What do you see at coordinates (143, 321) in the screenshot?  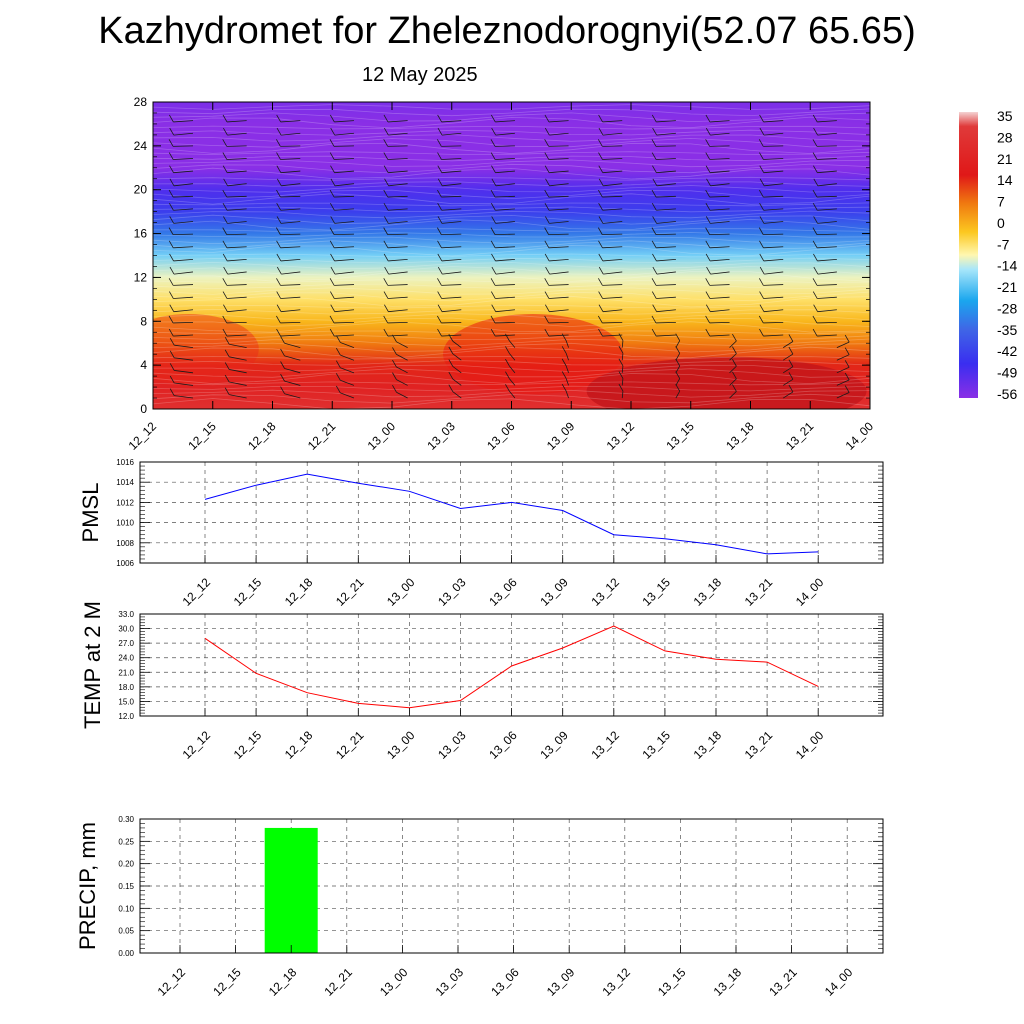 I see `y-tick-label: 8` at bounding box center [143, 321].